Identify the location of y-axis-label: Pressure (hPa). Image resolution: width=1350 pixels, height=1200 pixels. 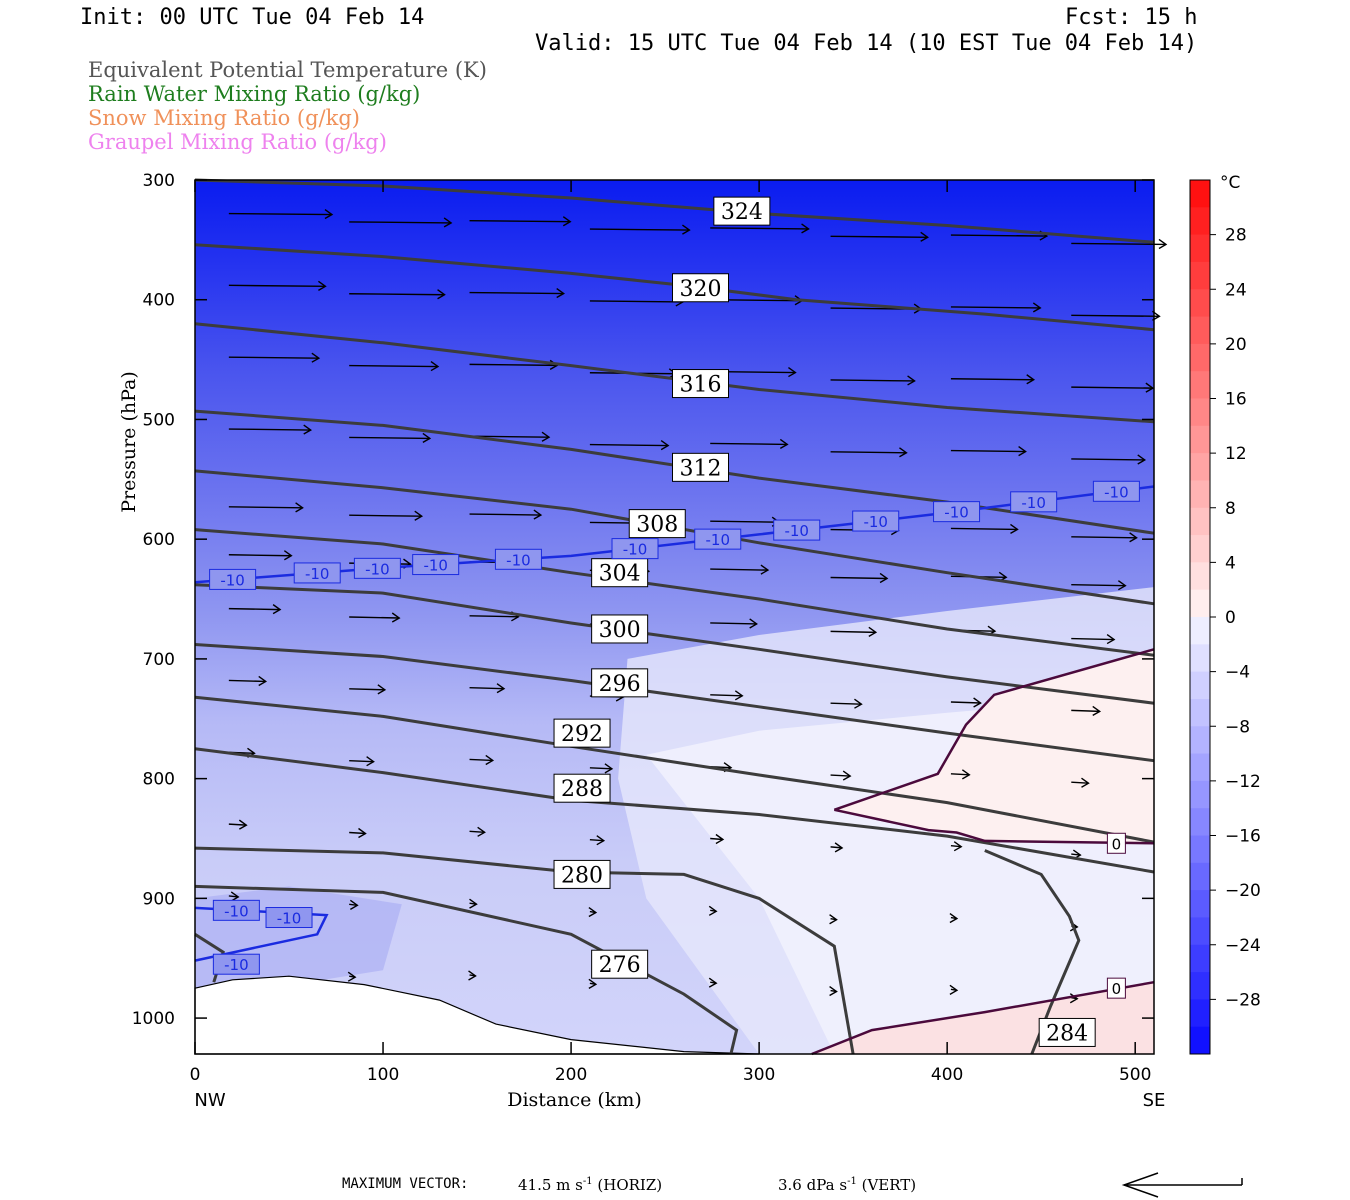
(129, 442).